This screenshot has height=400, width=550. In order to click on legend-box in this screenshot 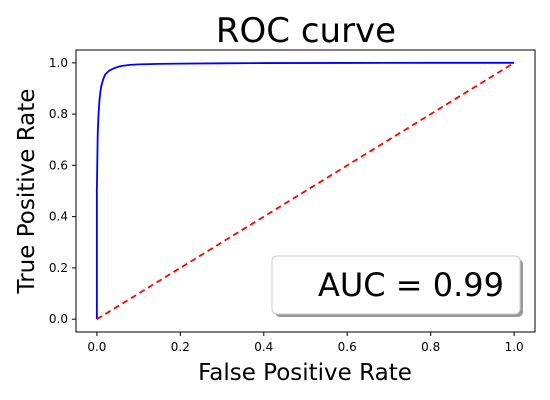, I will do `click(396, 285)`.